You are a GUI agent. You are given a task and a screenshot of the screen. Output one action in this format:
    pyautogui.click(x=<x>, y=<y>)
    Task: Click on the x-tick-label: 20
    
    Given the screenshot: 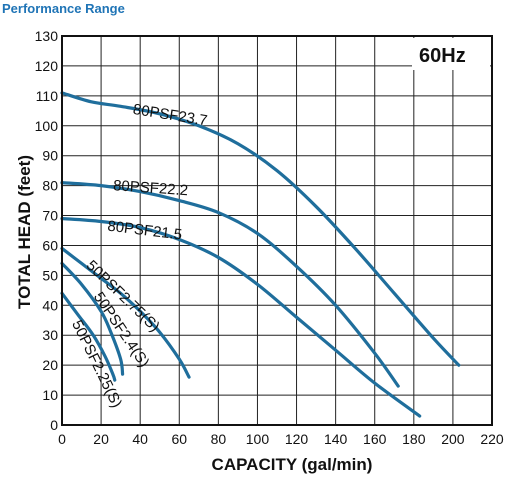 What is the action you would take?
    pyautogui.click(x=101, y=439)
    